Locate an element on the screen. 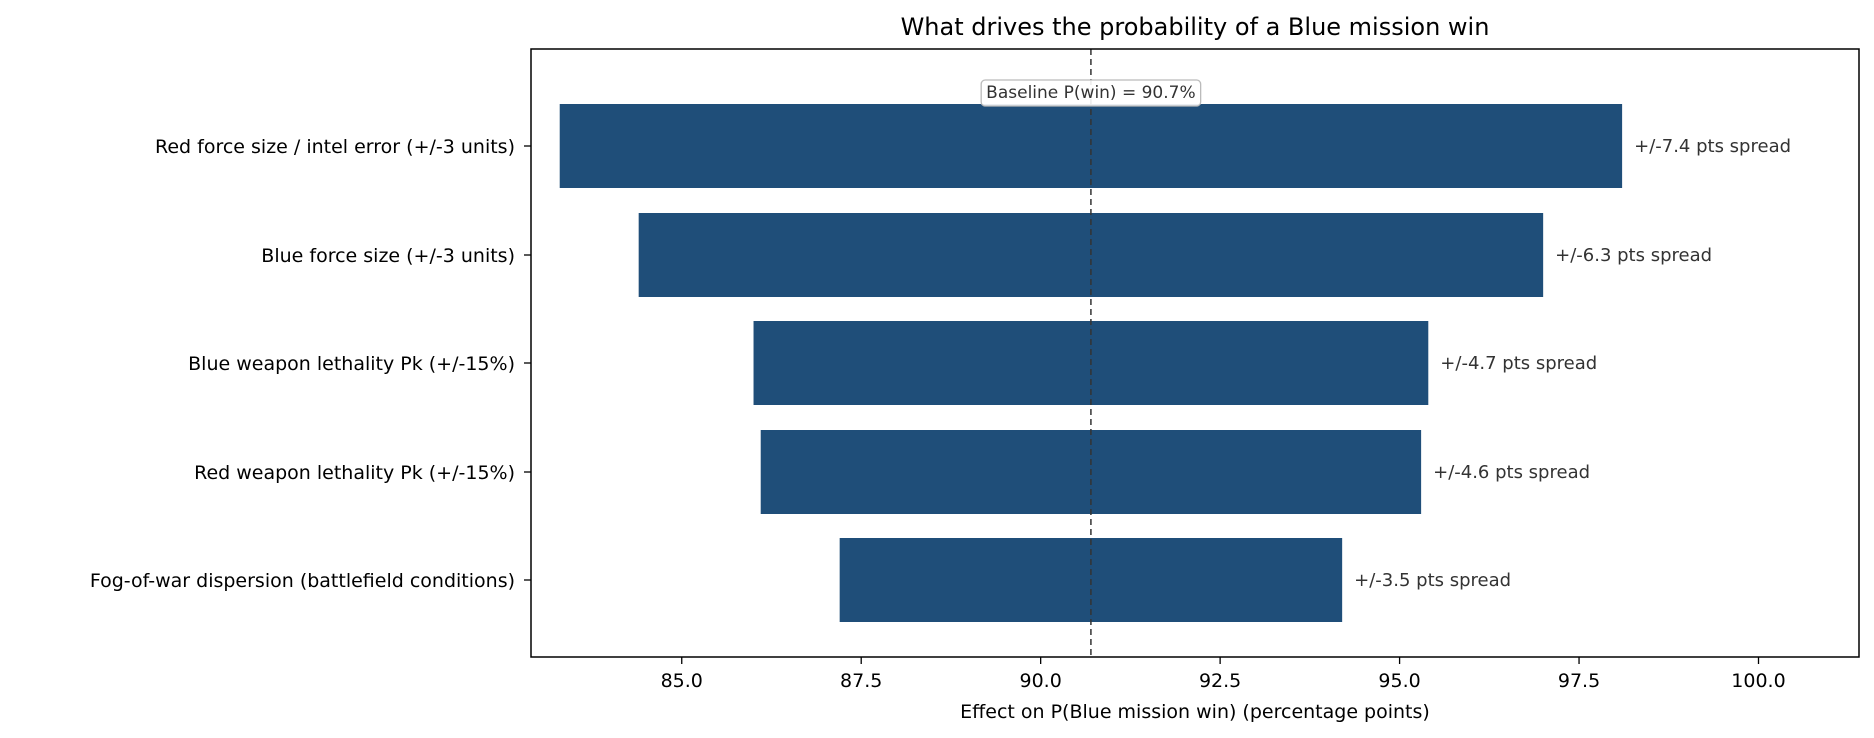 The image size is (1874, 738). baseline-label-box is located at coordinates (1091, 93).